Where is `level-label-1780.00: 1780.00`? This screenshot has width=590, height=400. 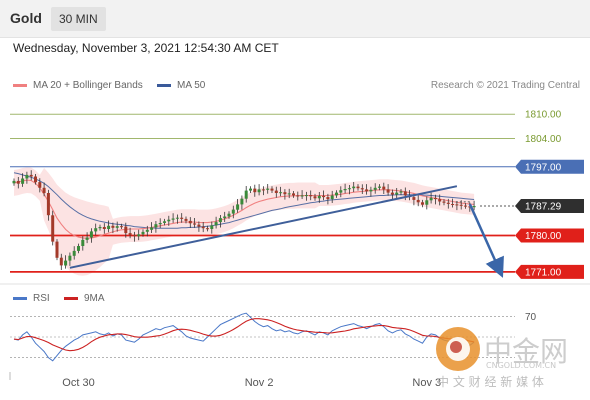 level-label-1780.00: 1780.00 is located at coordinates (543, 236).